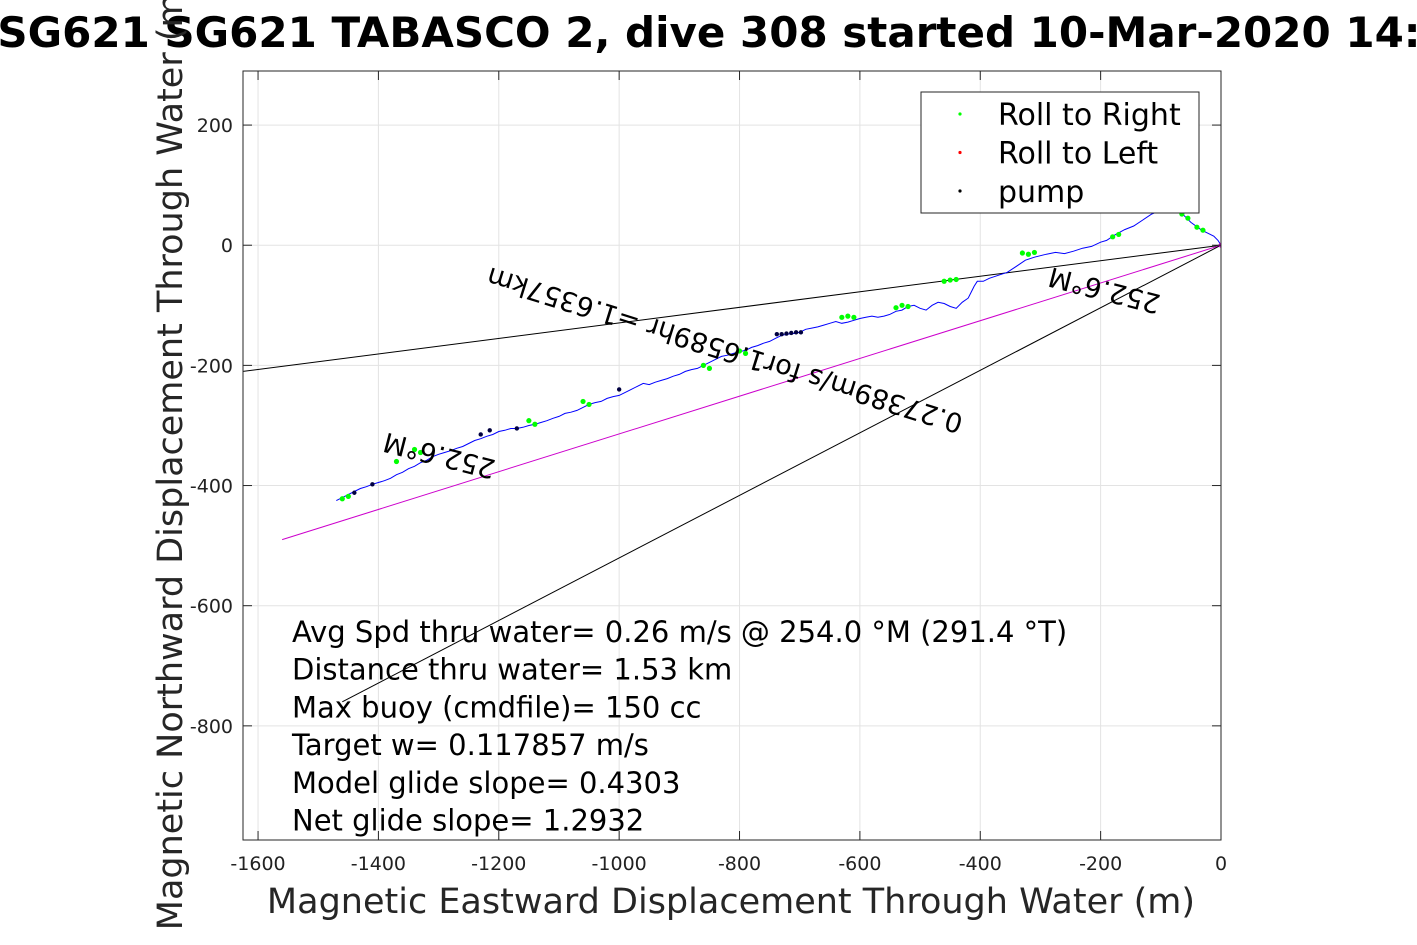 The height and width of the screenshot is (945, 1417). What do you see at coordinates (486, 783) in the screenshot?
I see `stat-line: Model glide slope= 0.4303` at bounding box center [486, 783].